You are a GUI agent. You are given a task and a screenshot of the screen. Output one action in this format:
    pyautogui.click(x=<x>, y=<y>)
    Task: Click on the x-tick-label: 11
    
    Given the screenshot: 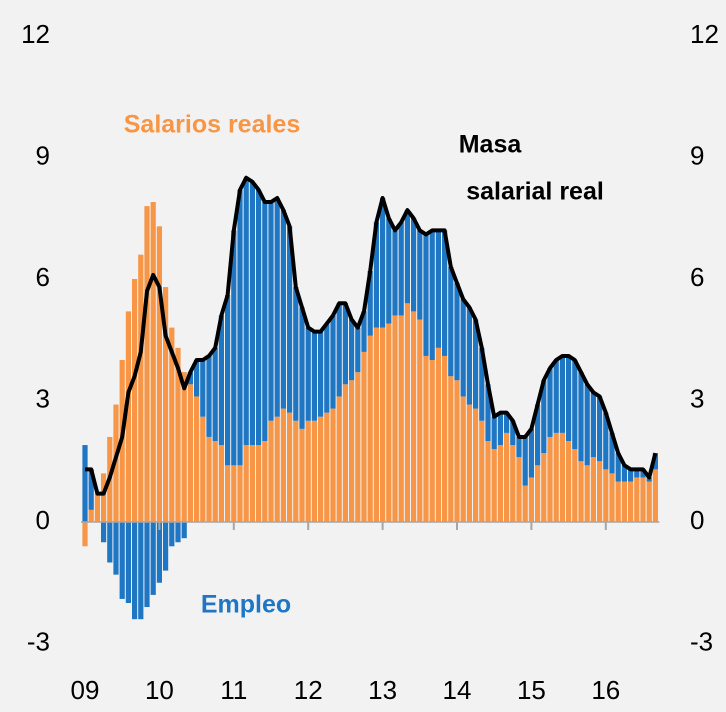 What is the action you would take?
    pyautogui.click(x=233, y=690)
    